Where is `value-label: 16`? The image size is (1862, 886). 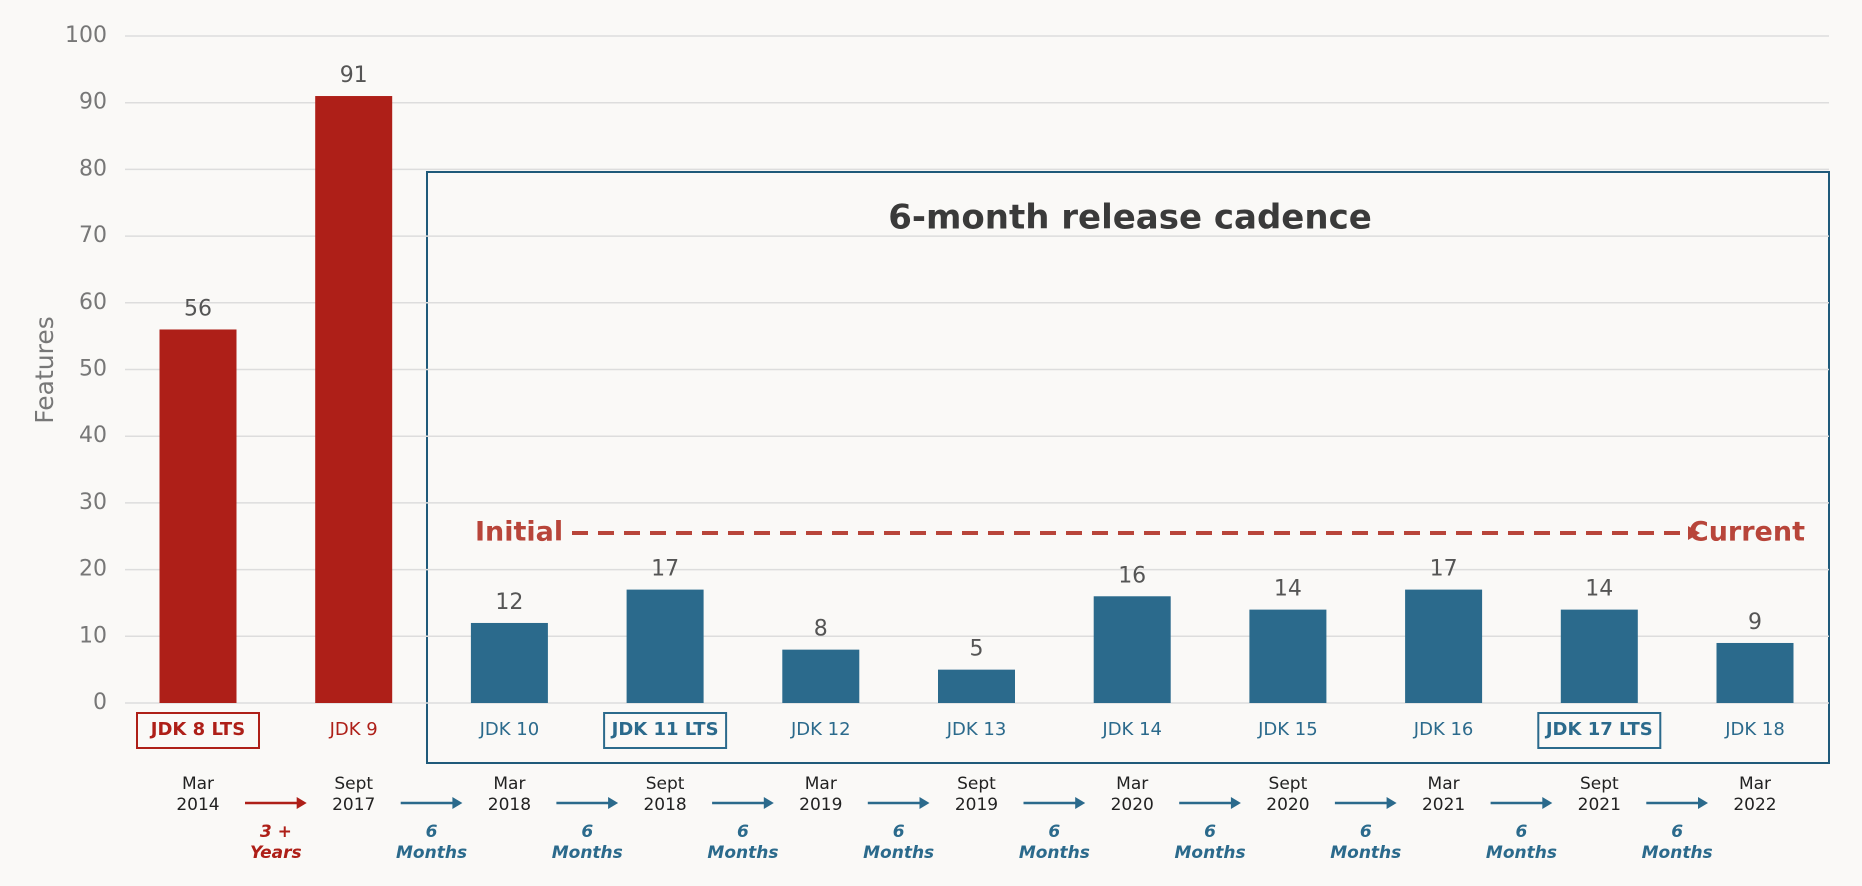
value-label: 16 is located at coordinates (1132, 575).